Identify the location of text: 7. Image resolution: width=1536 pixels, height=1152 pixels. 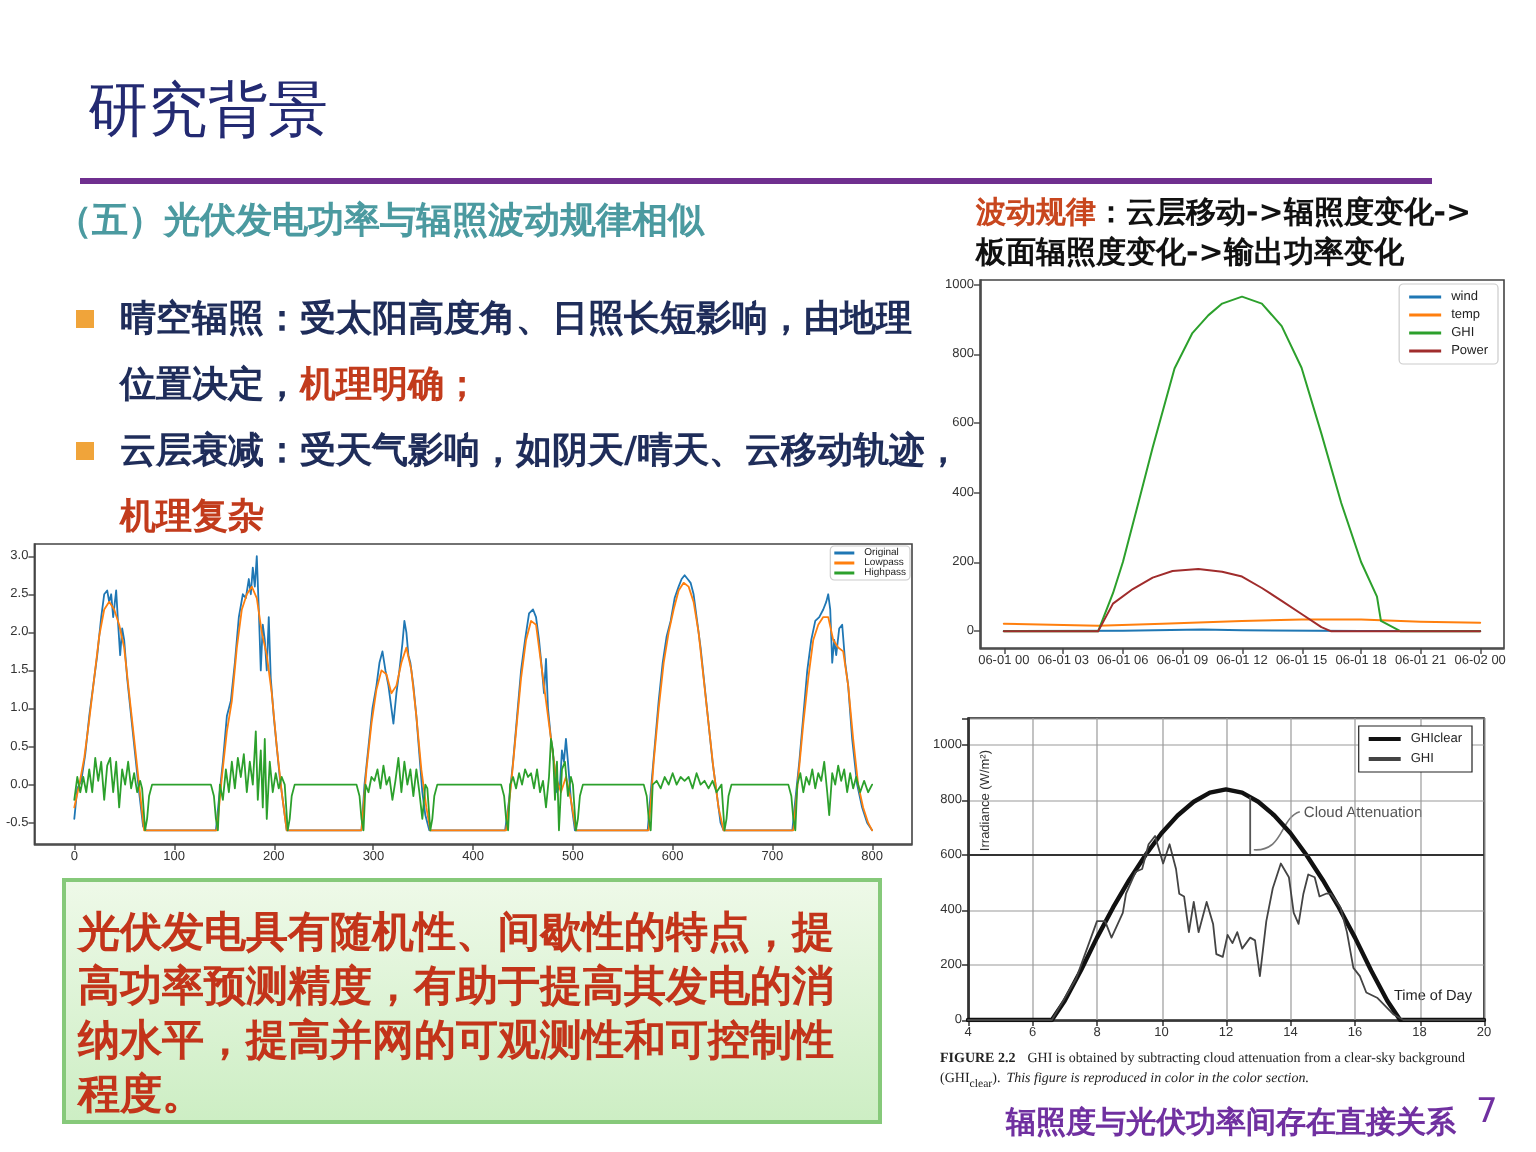
(1487, 1112).